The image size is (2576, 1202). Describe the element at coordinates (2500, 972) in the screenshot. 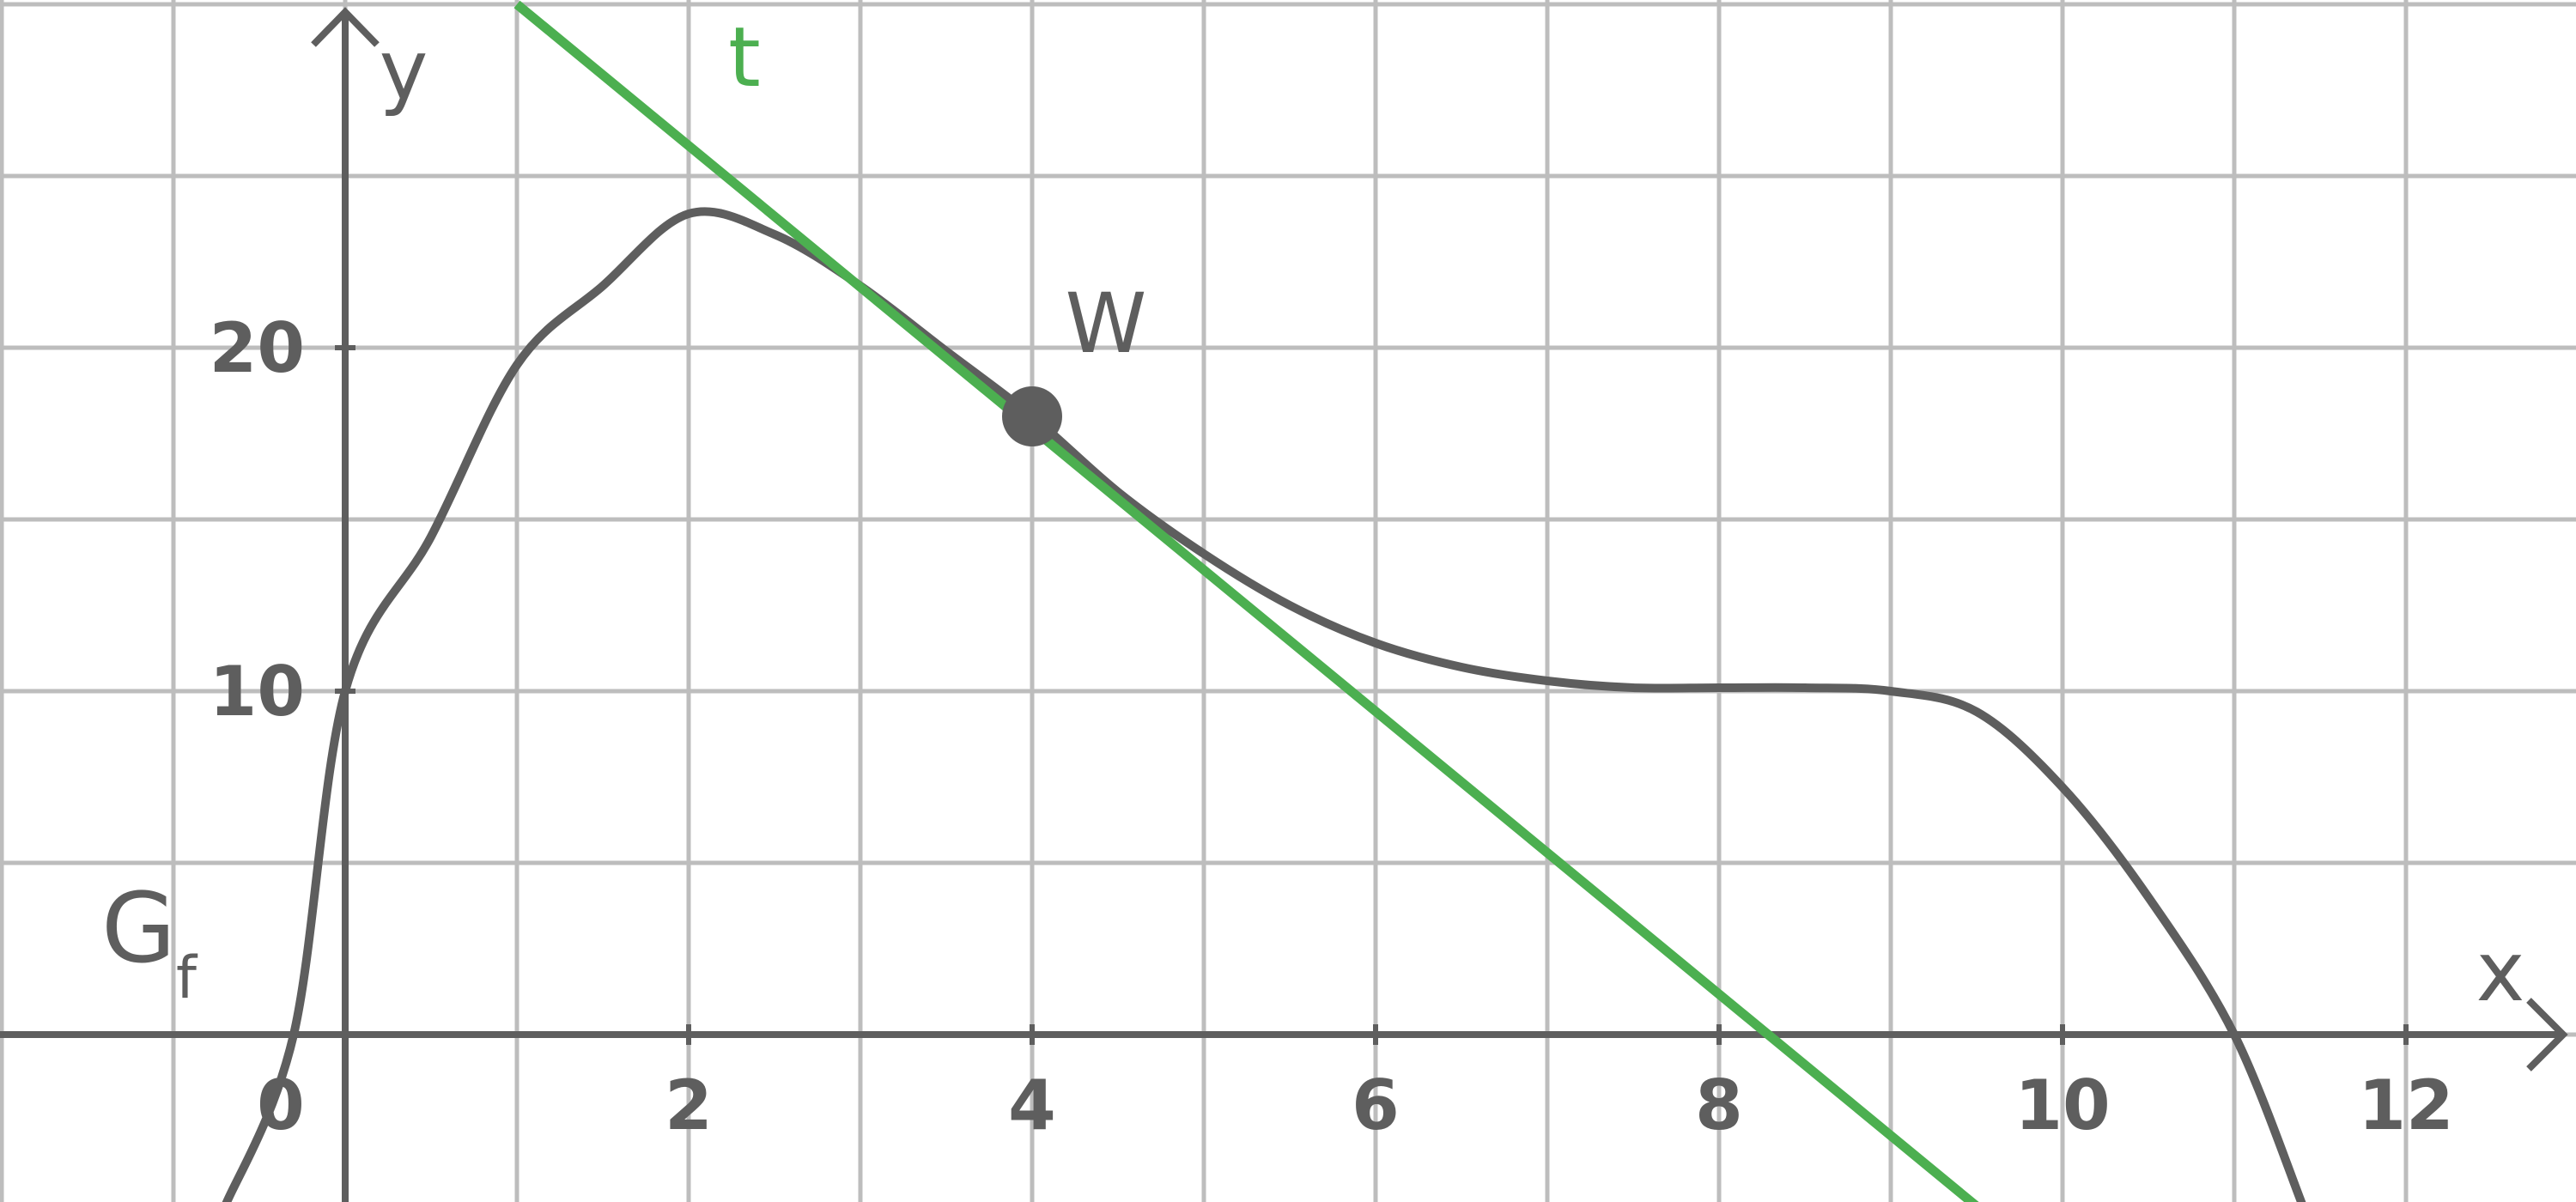

I see `x-axis-label: x` at that location.